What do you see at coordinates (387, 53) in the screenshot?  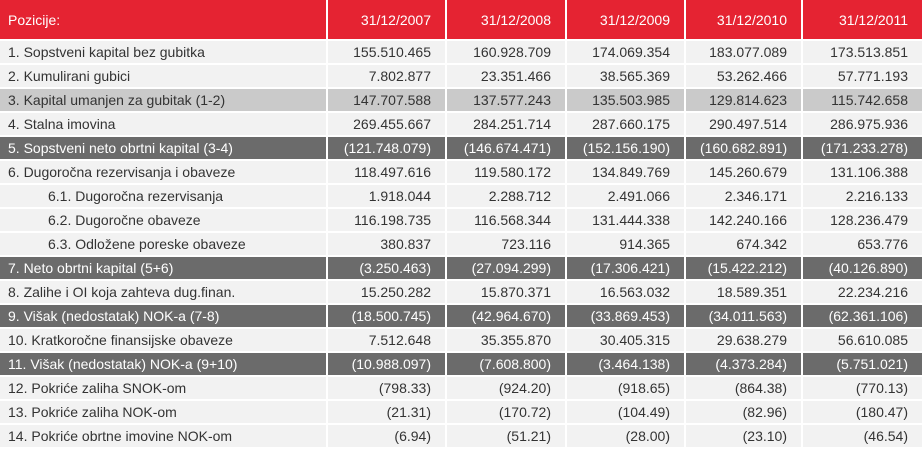 I see `row-value: 155.510.465` at bounding box center [387, 53].